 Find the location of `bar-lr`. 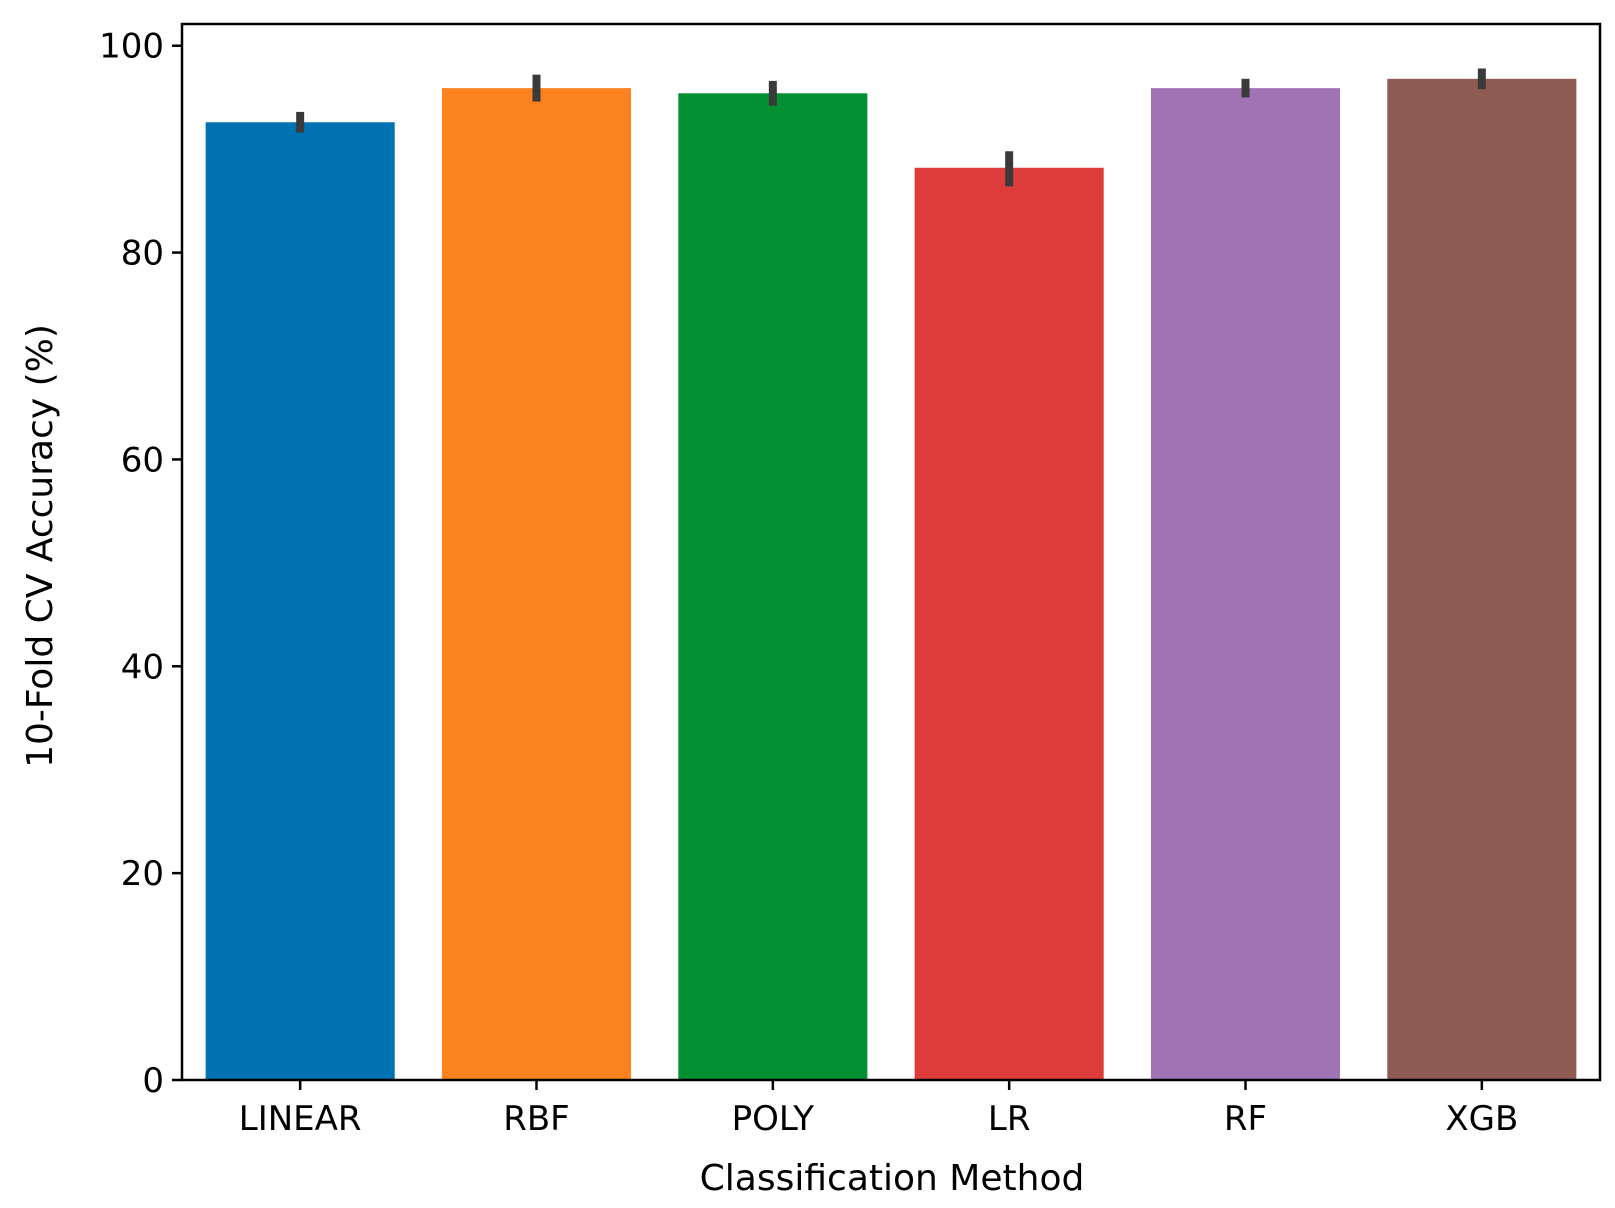

bar-lr is located at coordinates (1009, 623).